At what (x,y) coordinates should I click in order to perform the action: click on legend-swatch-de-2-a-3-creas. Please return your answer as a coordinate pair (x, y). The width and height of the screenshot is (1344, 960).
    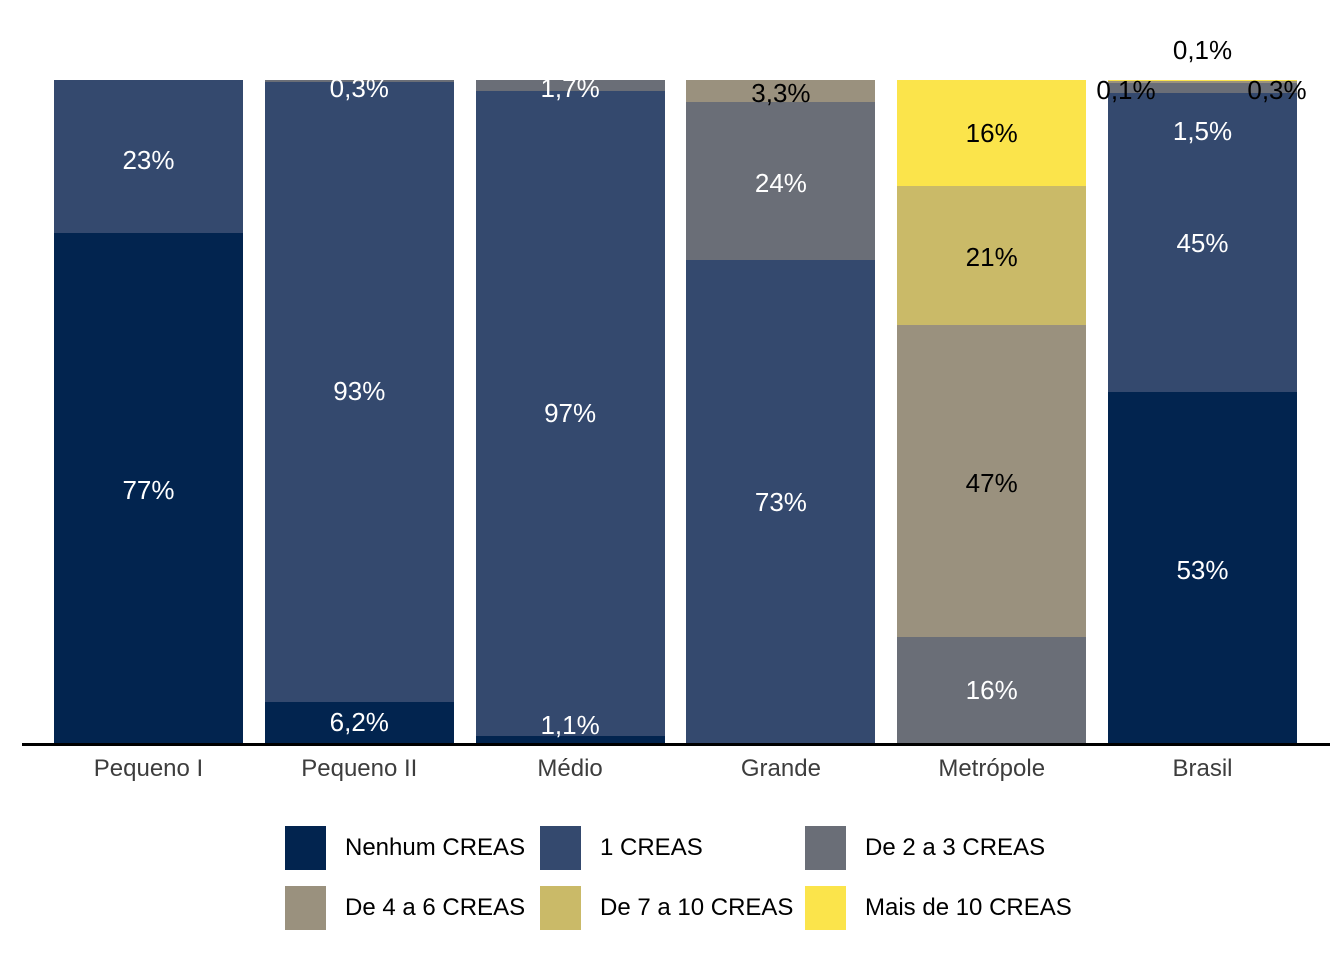
    Looking at the image, I should click on (825, 848).